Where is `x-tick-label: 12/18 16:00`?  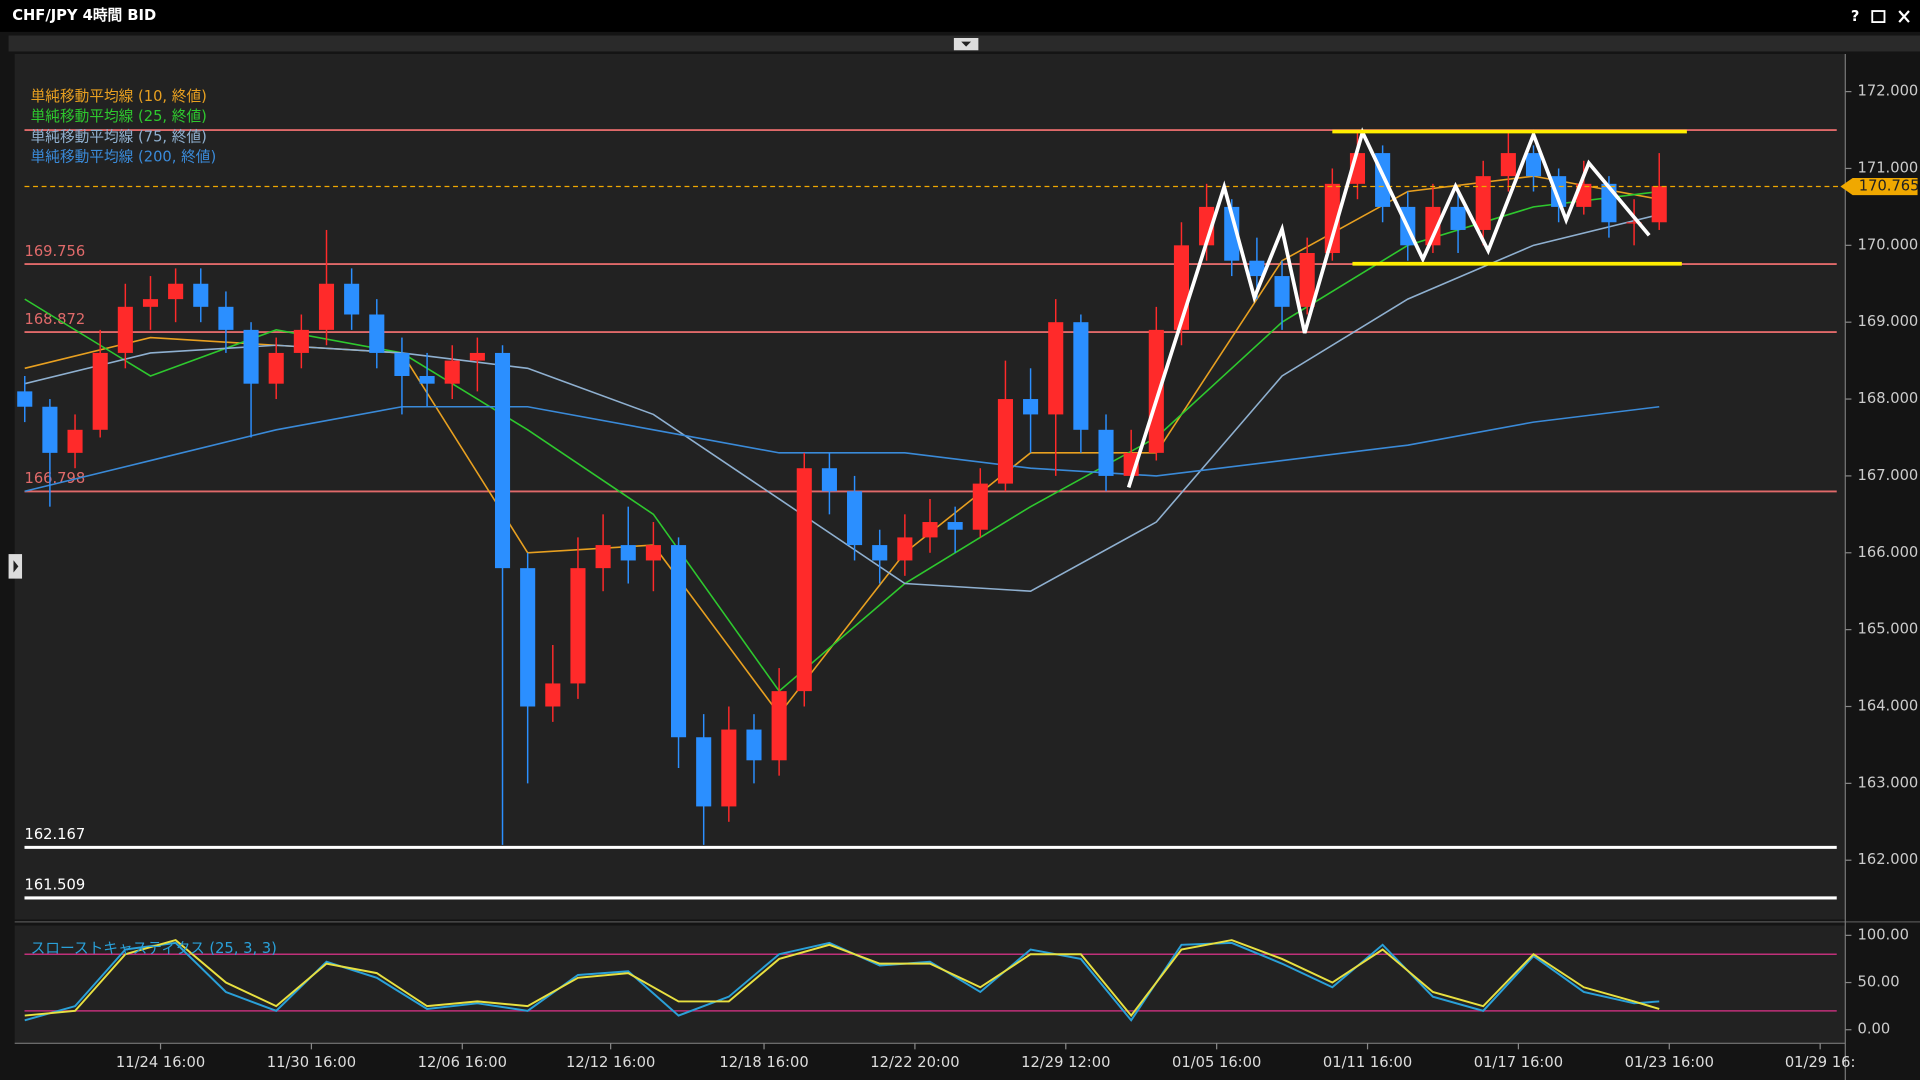 x-tick-label: 12/18 16:00 is located at coordinates (763, 1062).